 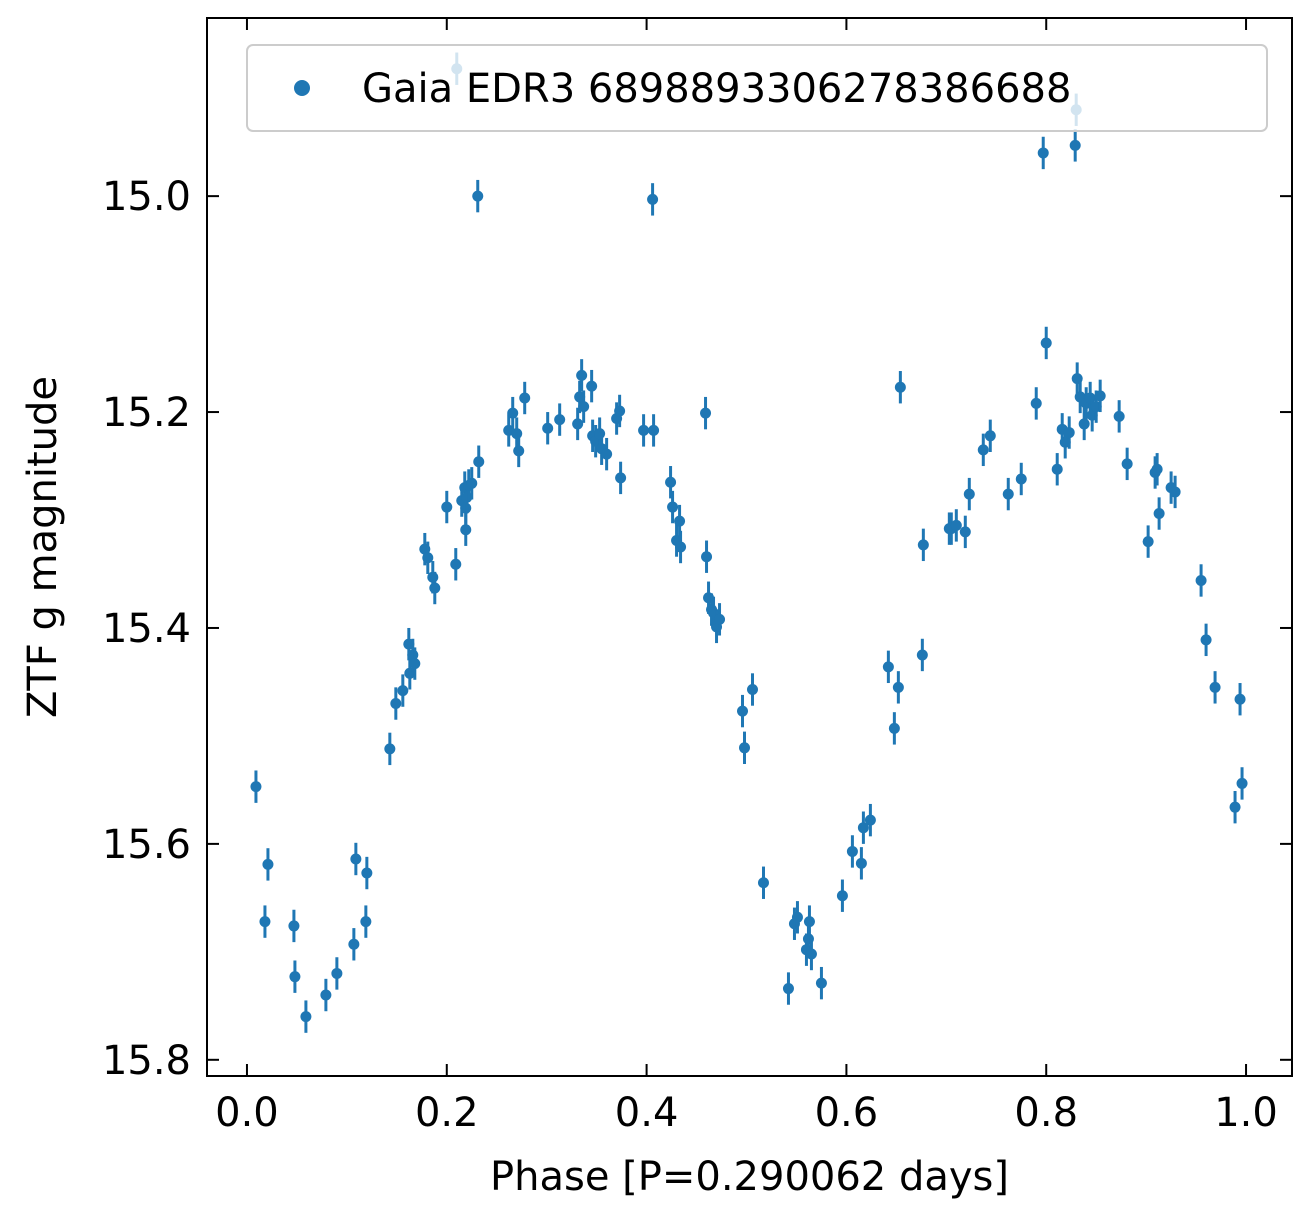 I want to click on y-axis-label: ZTF g magnitude, so click(x=43, y=547).